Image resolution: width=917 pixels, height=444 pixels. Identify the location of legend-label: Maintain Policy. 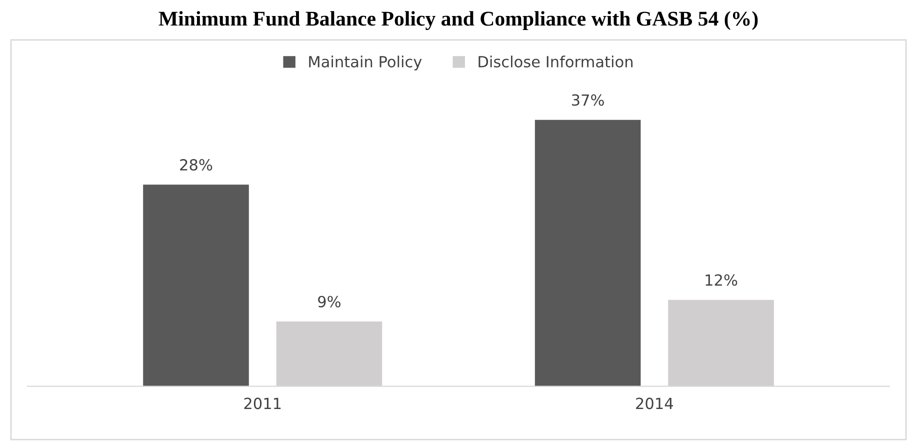
(365, 63).